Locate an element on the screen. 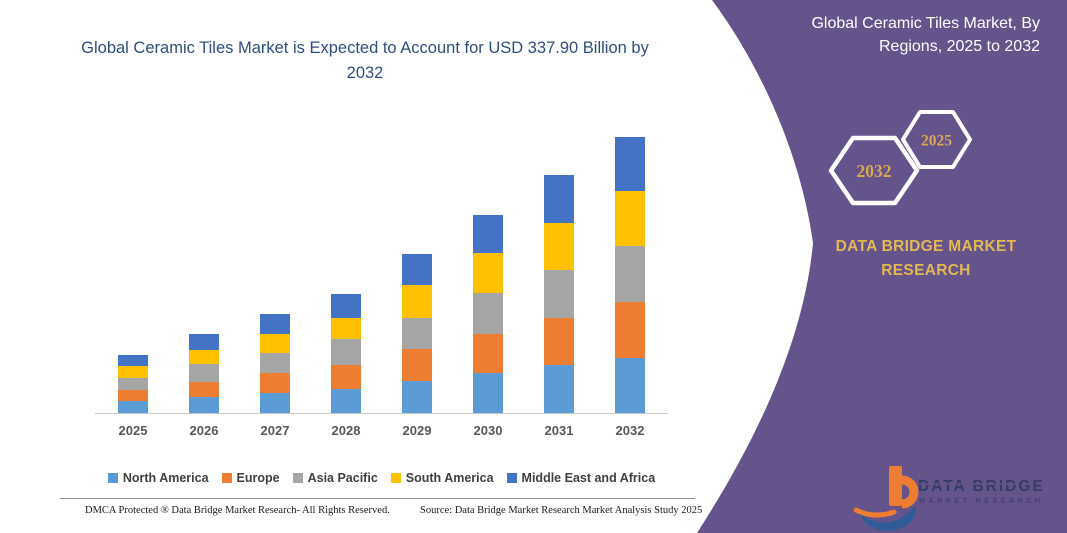 This screenshot has height=533, width=1067. bar-2031 is located at coordinates (559, 294).